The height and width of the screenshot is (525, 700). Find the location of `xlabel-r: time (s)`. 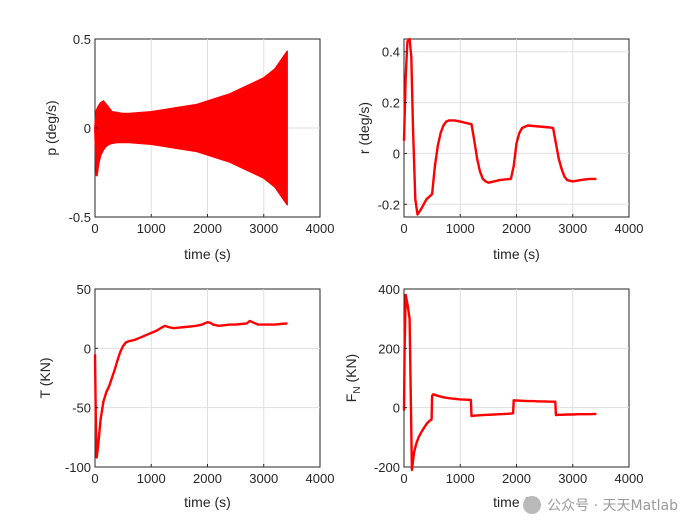

xlabel-r: time (s) is located at coordinates (516, 254).